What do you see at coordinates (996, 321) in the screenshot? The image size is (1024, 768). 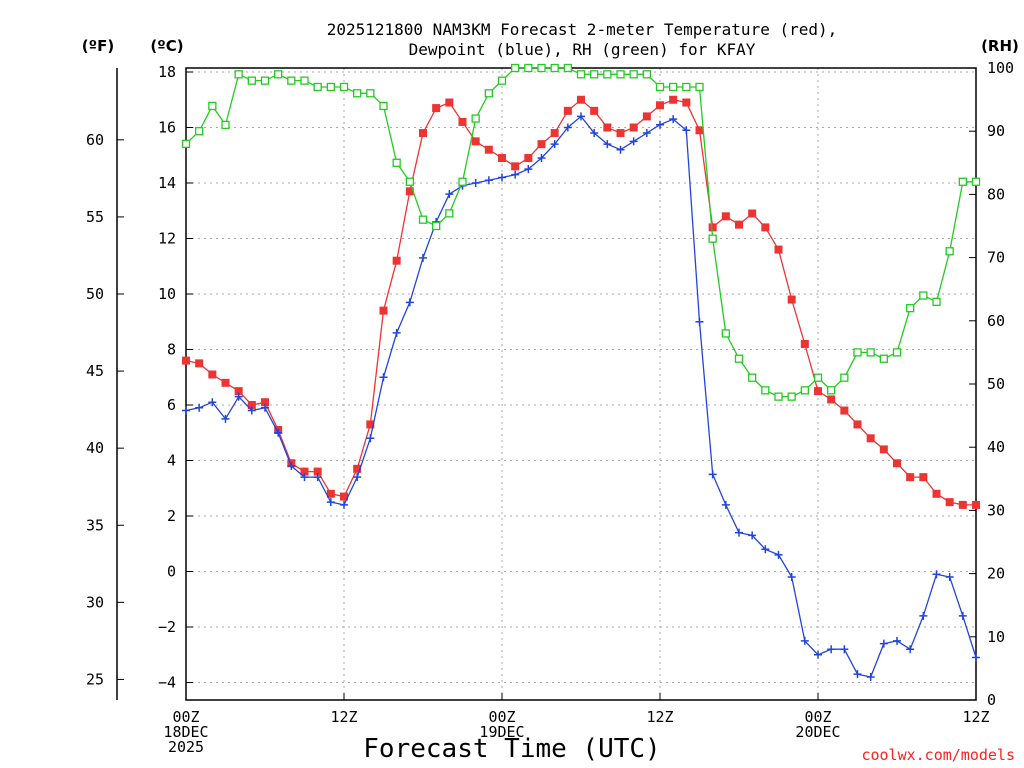 I see `rh-tick-label: 60` at bounding box center [996, 321].